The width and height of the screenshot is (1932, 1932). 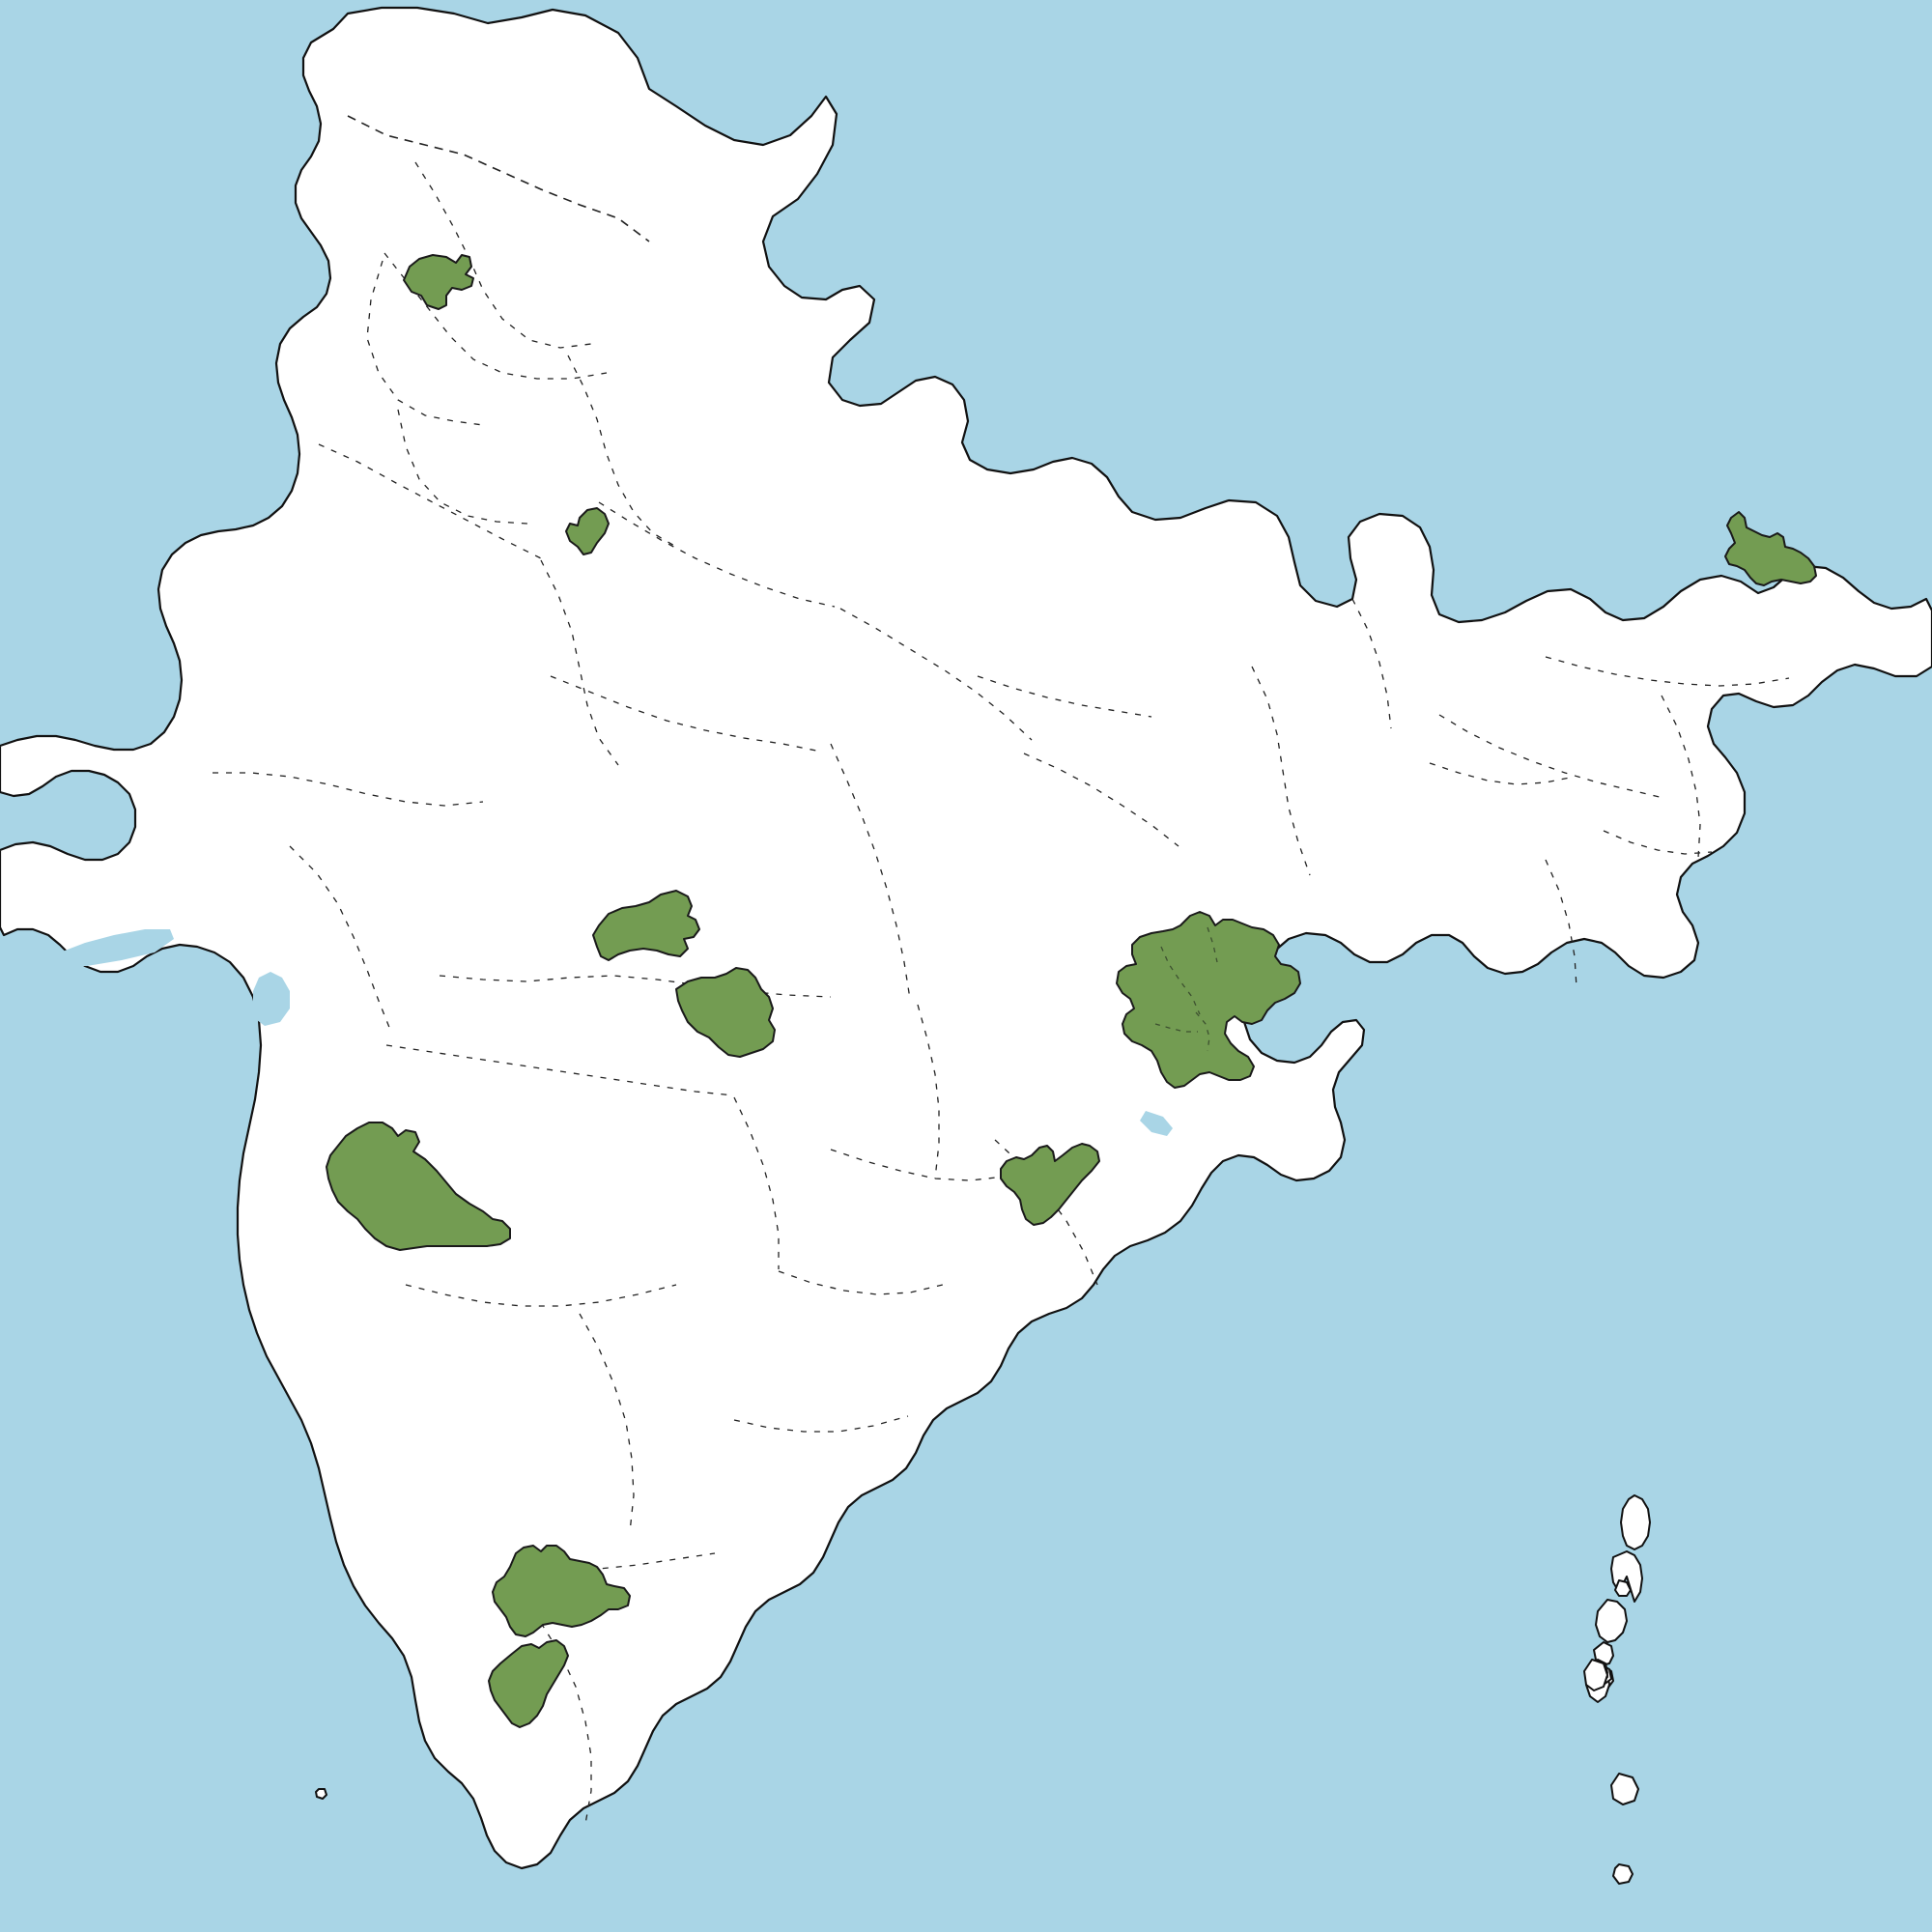 What do you see at coordinates (496, 316) in the screenshot?
I see `boundary-himachal` at bounding box center [496, 316].